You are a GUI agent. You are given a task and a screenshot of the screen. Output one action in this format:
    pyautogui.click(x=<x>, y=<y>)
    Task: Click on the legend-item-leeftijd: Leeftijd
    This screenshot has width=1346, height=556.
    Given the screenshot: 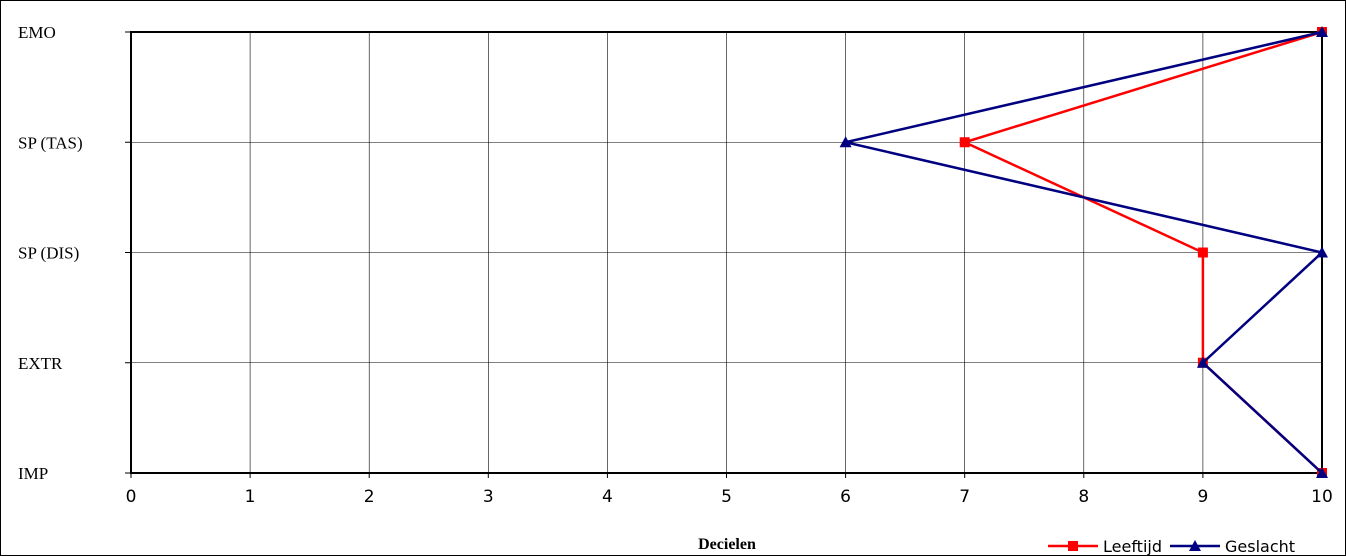 What is the action you would take?
    pyautogui.click(x=1105, y=546)
    